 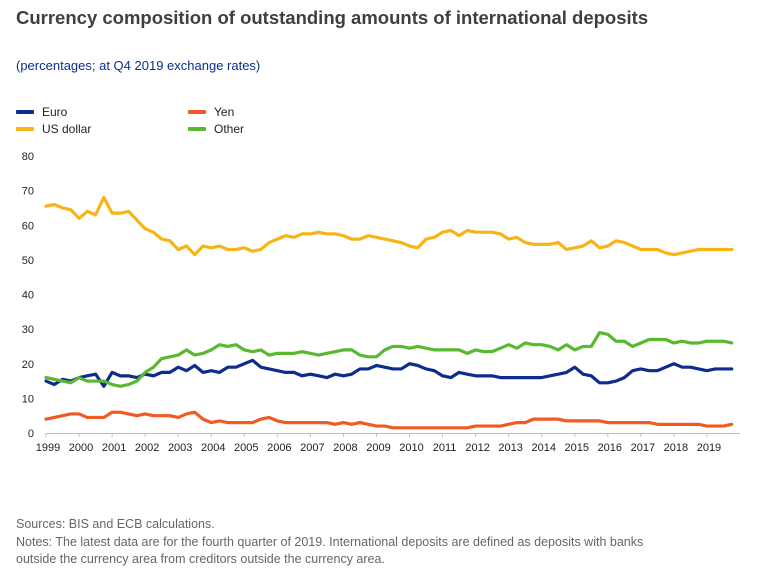 I want to click on y-tick-label-70: 70, so click(x=28, y=192).